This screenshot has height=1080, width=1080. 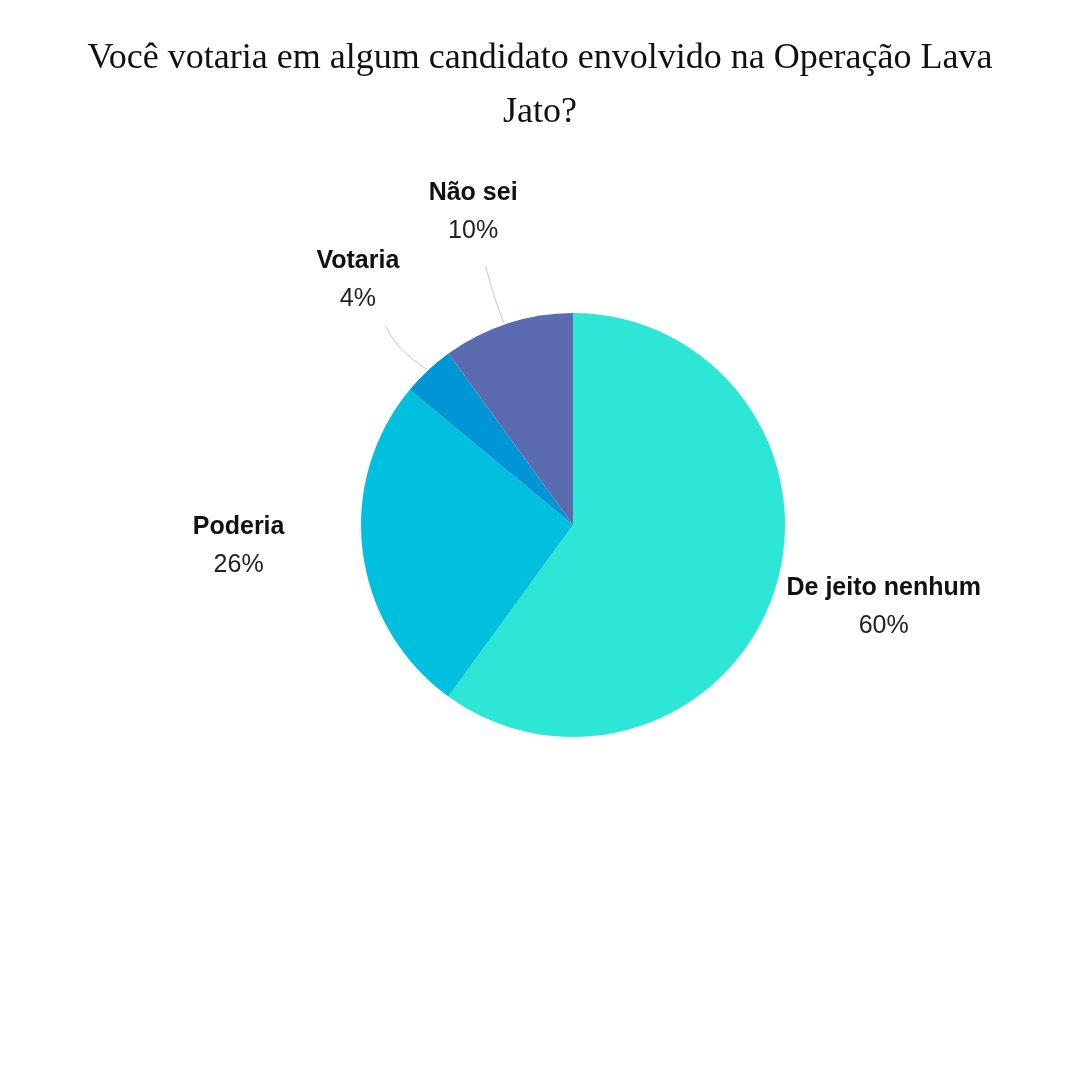 I want to click on slice-label: Votaria, so click(x=358, y=259).